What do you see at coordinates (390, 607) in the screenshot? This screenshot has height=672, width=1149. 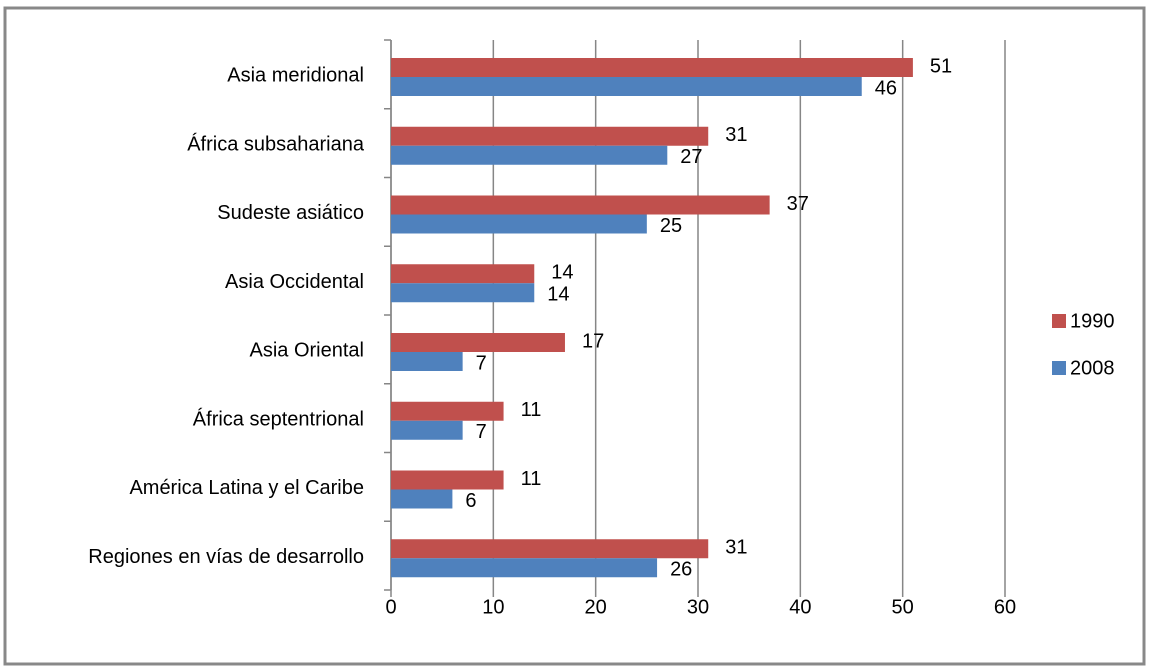 I see `x-tick-label: 0` at bounding box center [390, 607].